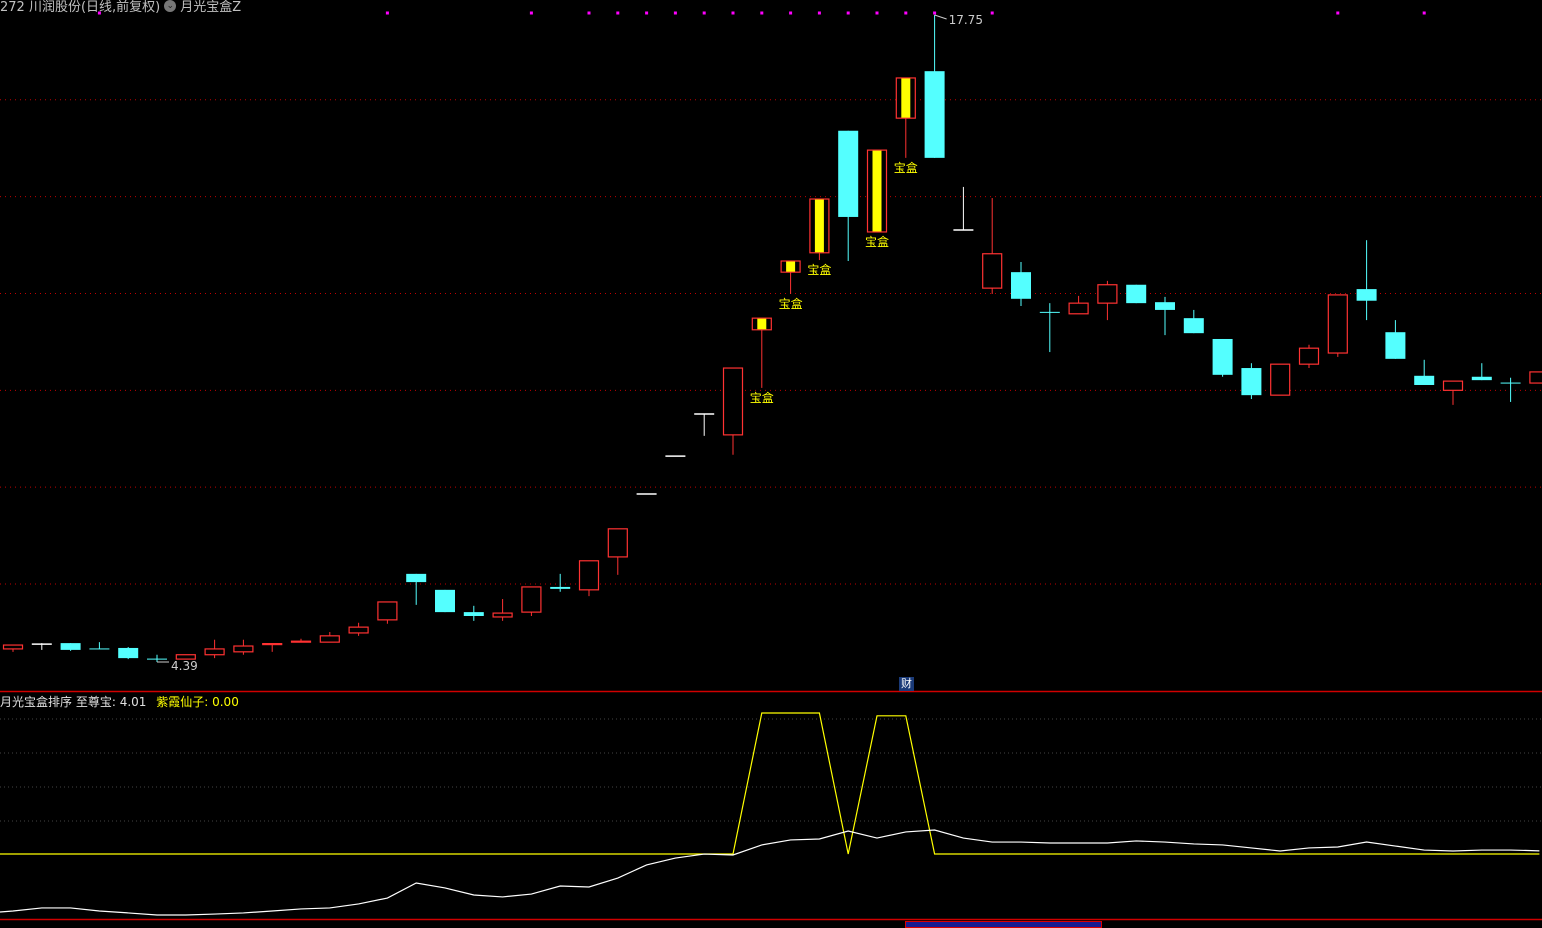 The width and height of the screenshot is (1542, 928). I want to click on series2-value: 0.00, so click(225, 702).